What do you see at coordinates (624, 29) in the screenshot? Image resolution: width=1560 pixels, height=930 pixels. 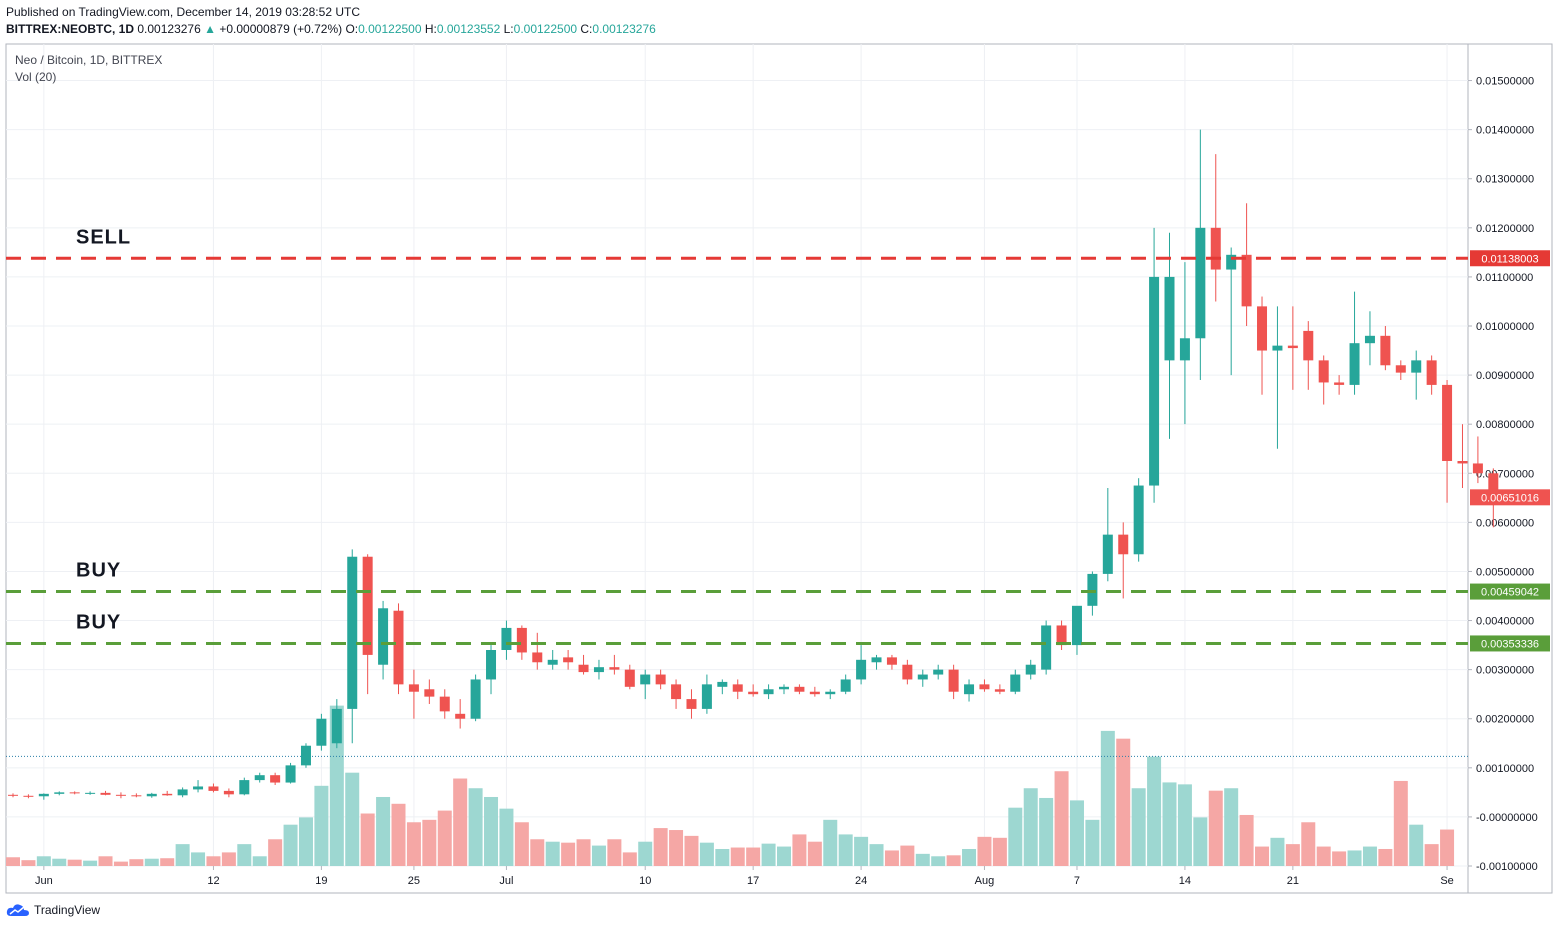 I see `close-value: 0.00123276` at bounding box center [624, 29].